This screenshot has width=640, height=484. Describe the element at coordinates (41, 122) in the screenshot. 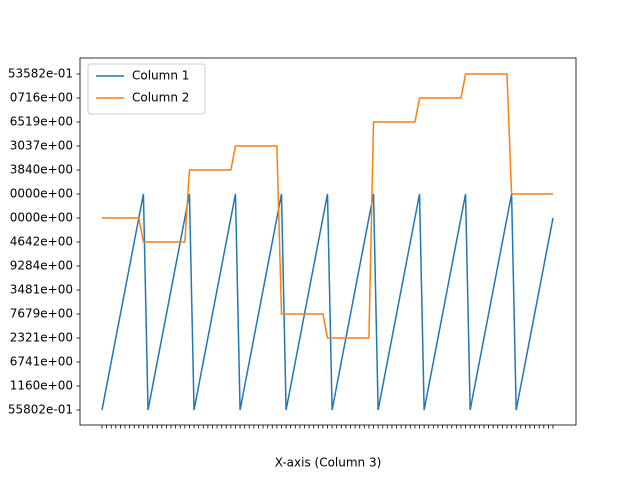

I see `y-tick-label: 6519e+00` at that location.